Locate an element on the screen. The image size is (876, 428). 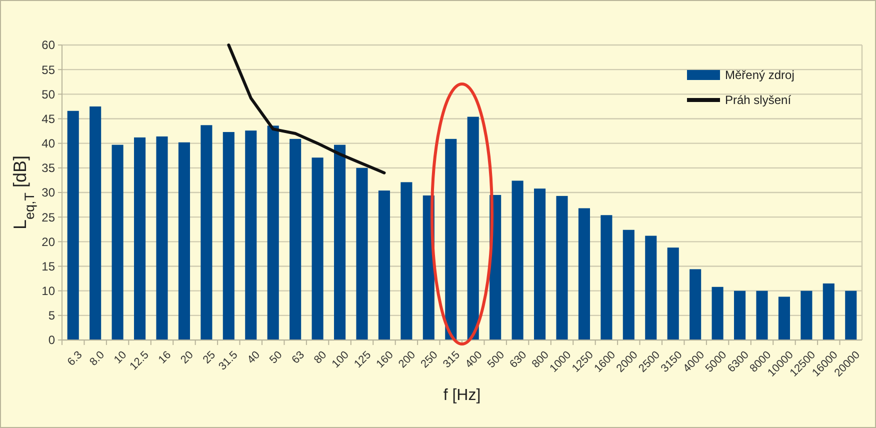
x-tick-label: 25 is located at coordinates (209, 357).